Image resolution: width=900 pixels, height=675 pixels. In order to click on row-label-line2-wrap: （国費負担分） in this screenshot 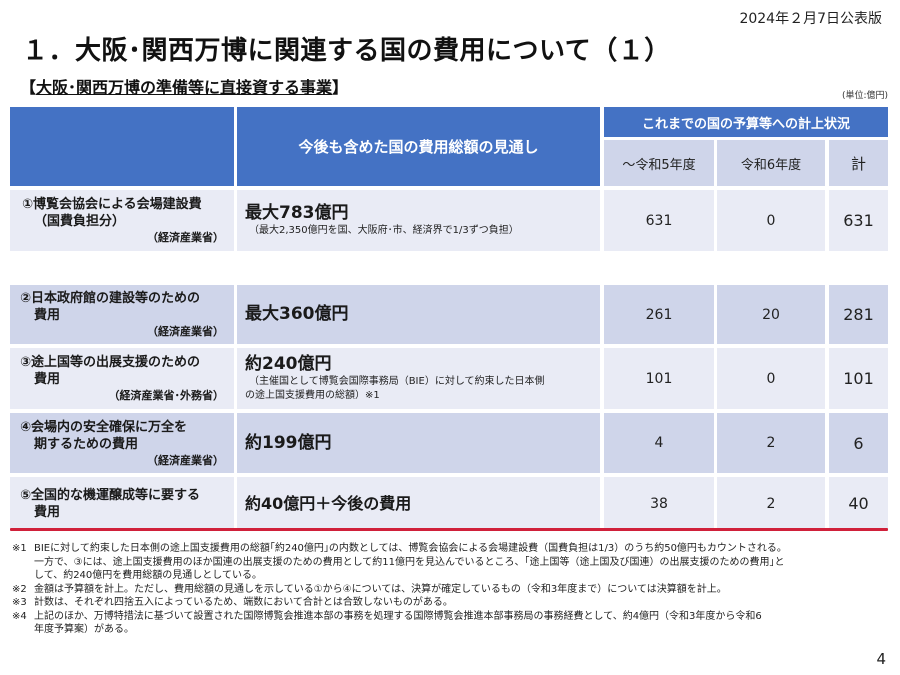, I will do `click(122, 221)`.